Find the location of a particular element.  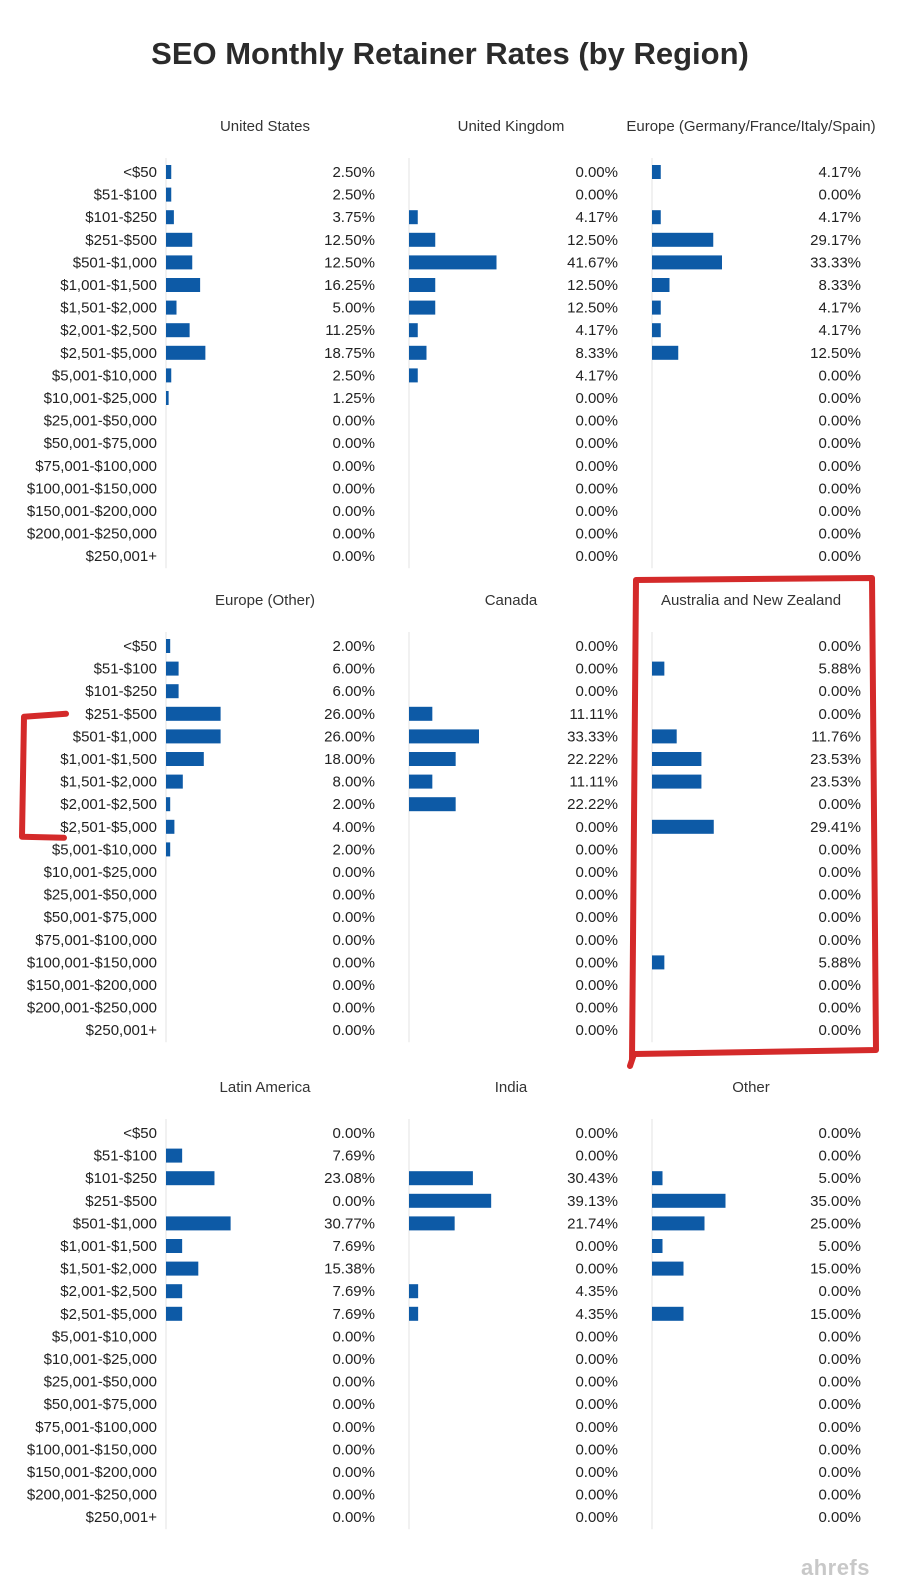

value-label: 35.00% is located at coordinates (835, 1201).